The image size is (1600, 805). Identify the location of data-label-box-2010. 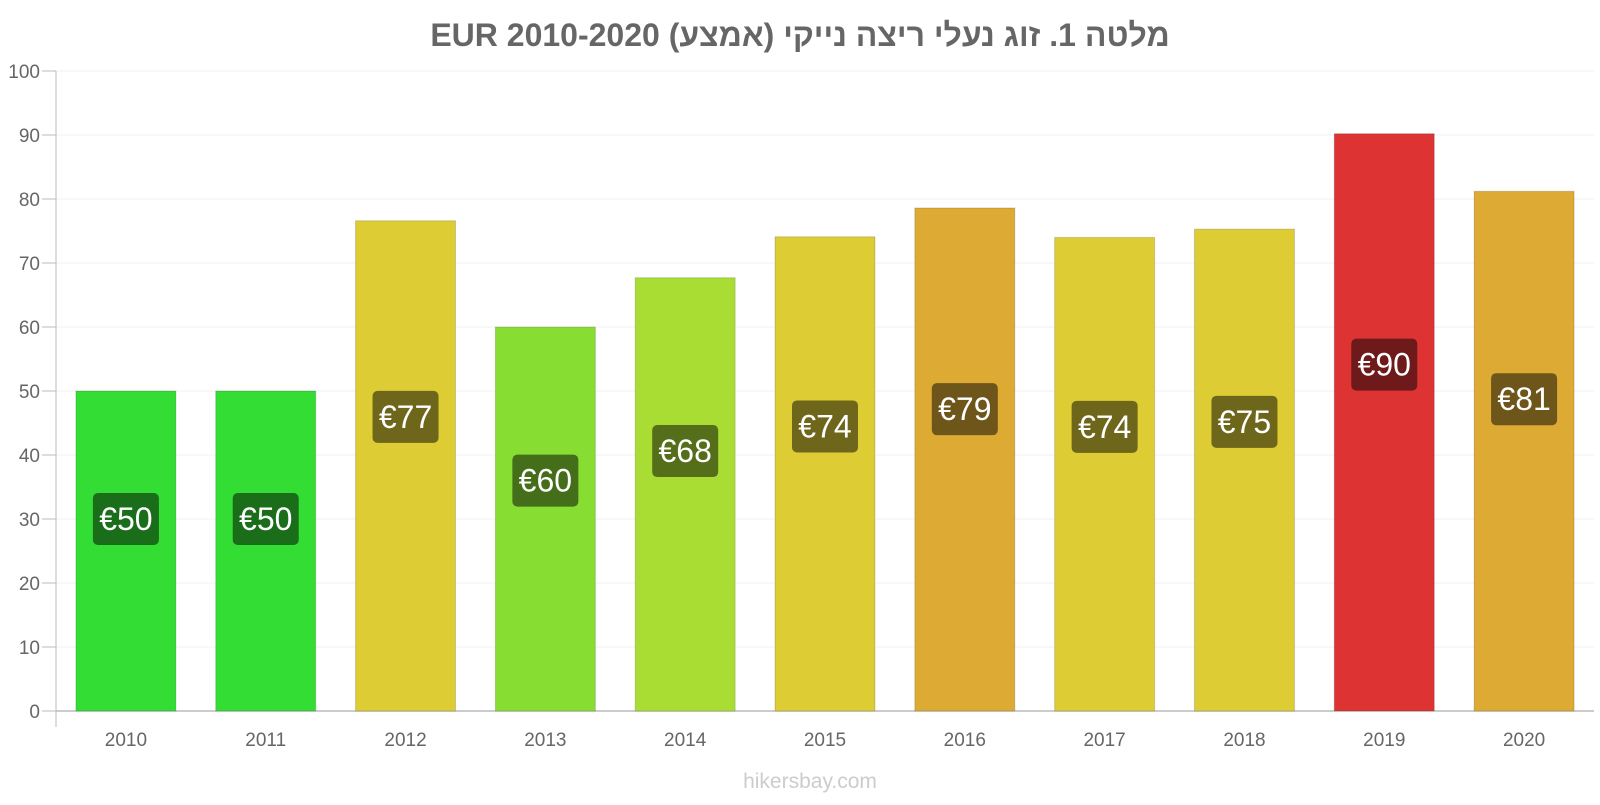
(125, 519).